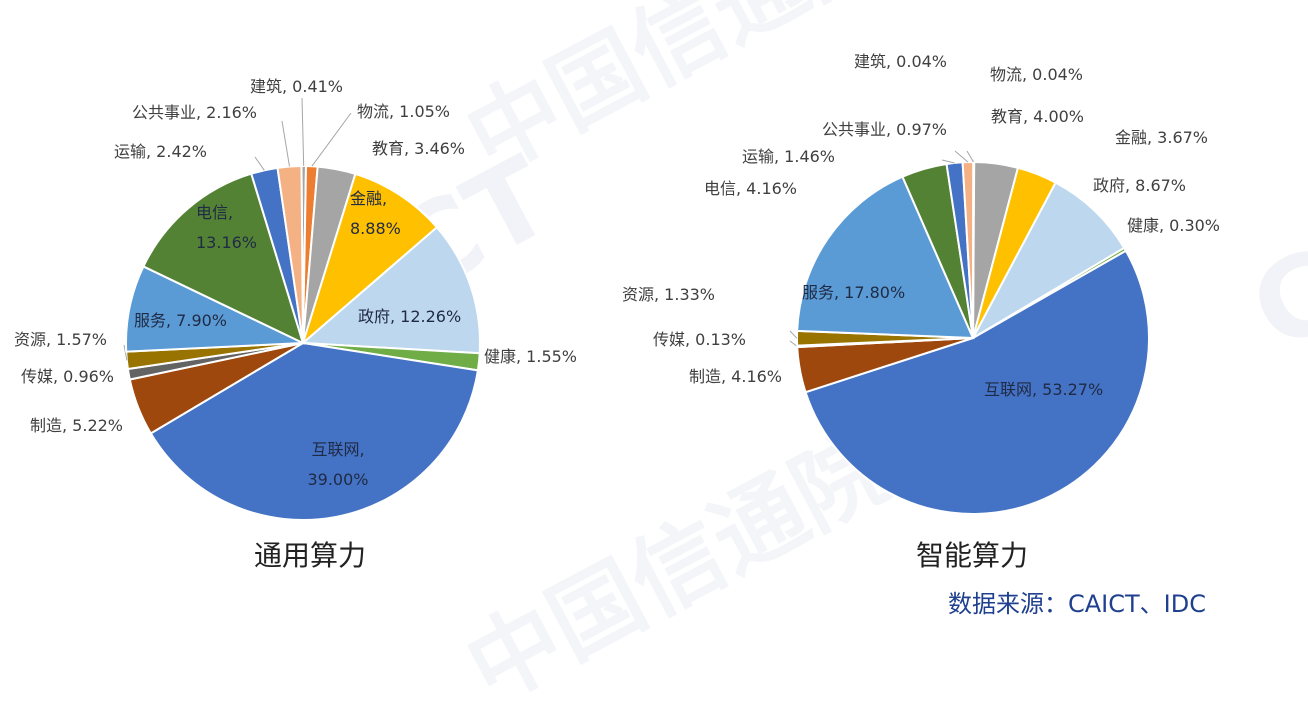 The image size is (1308, 727). What do you see at coordinates (331, 139) in the screenshot?
I see `leader-line-物流` at bounding box center [331, 139].